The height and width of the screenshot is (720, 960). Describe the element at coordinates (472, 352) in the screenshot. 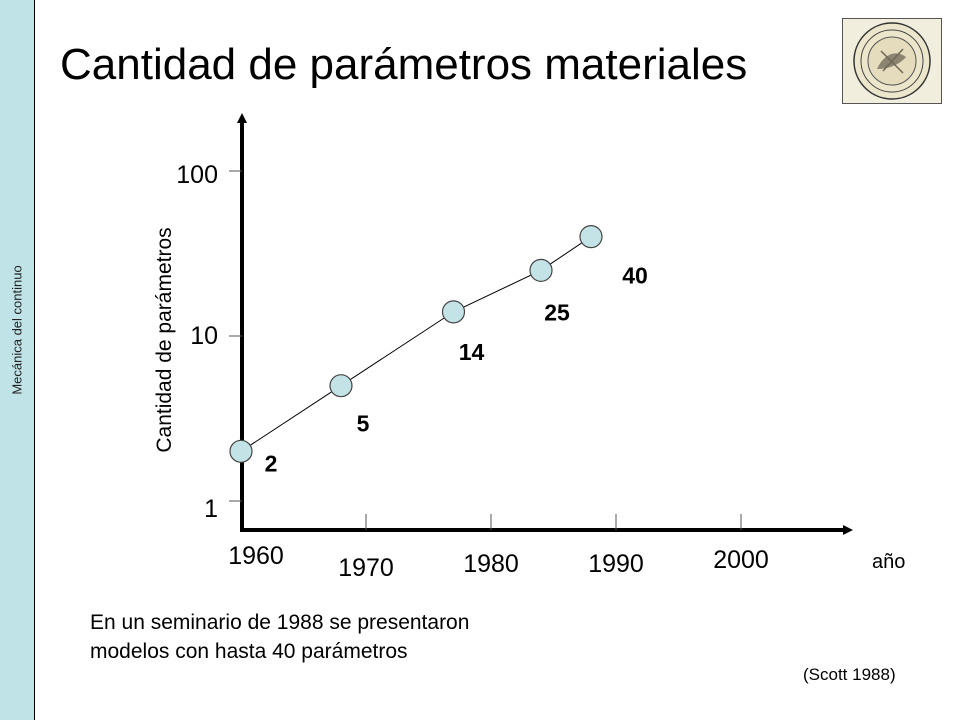

I see `data-label: 14` at that location.